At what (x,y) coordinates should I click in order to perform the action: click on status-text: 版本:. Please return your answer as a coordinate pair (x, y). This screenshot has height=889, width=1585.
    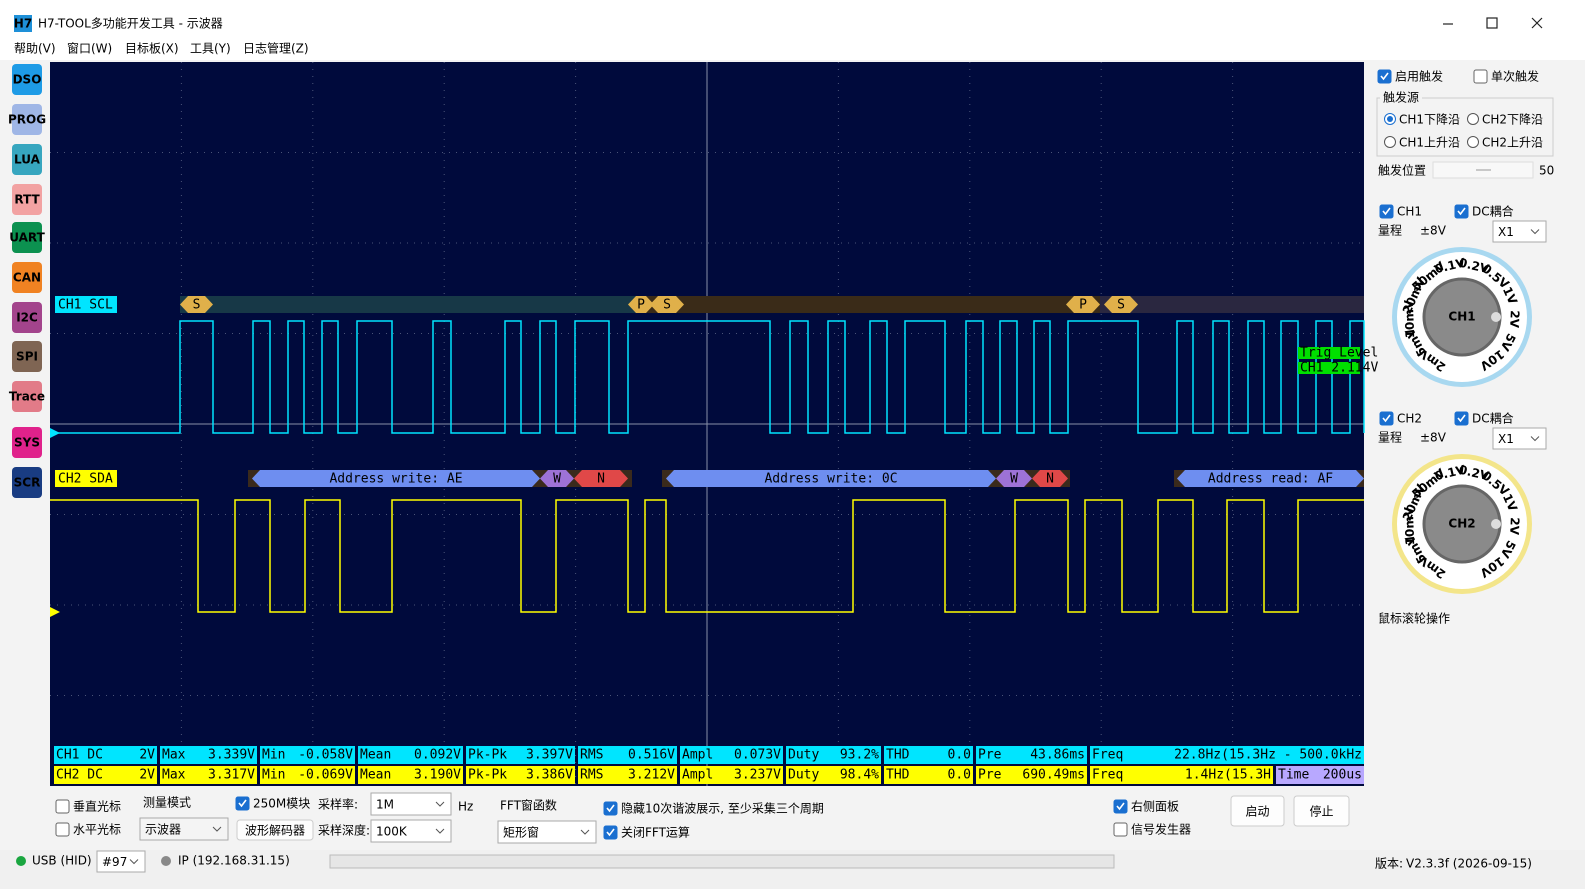
    Looking at the image, I should click on (1389, 864).